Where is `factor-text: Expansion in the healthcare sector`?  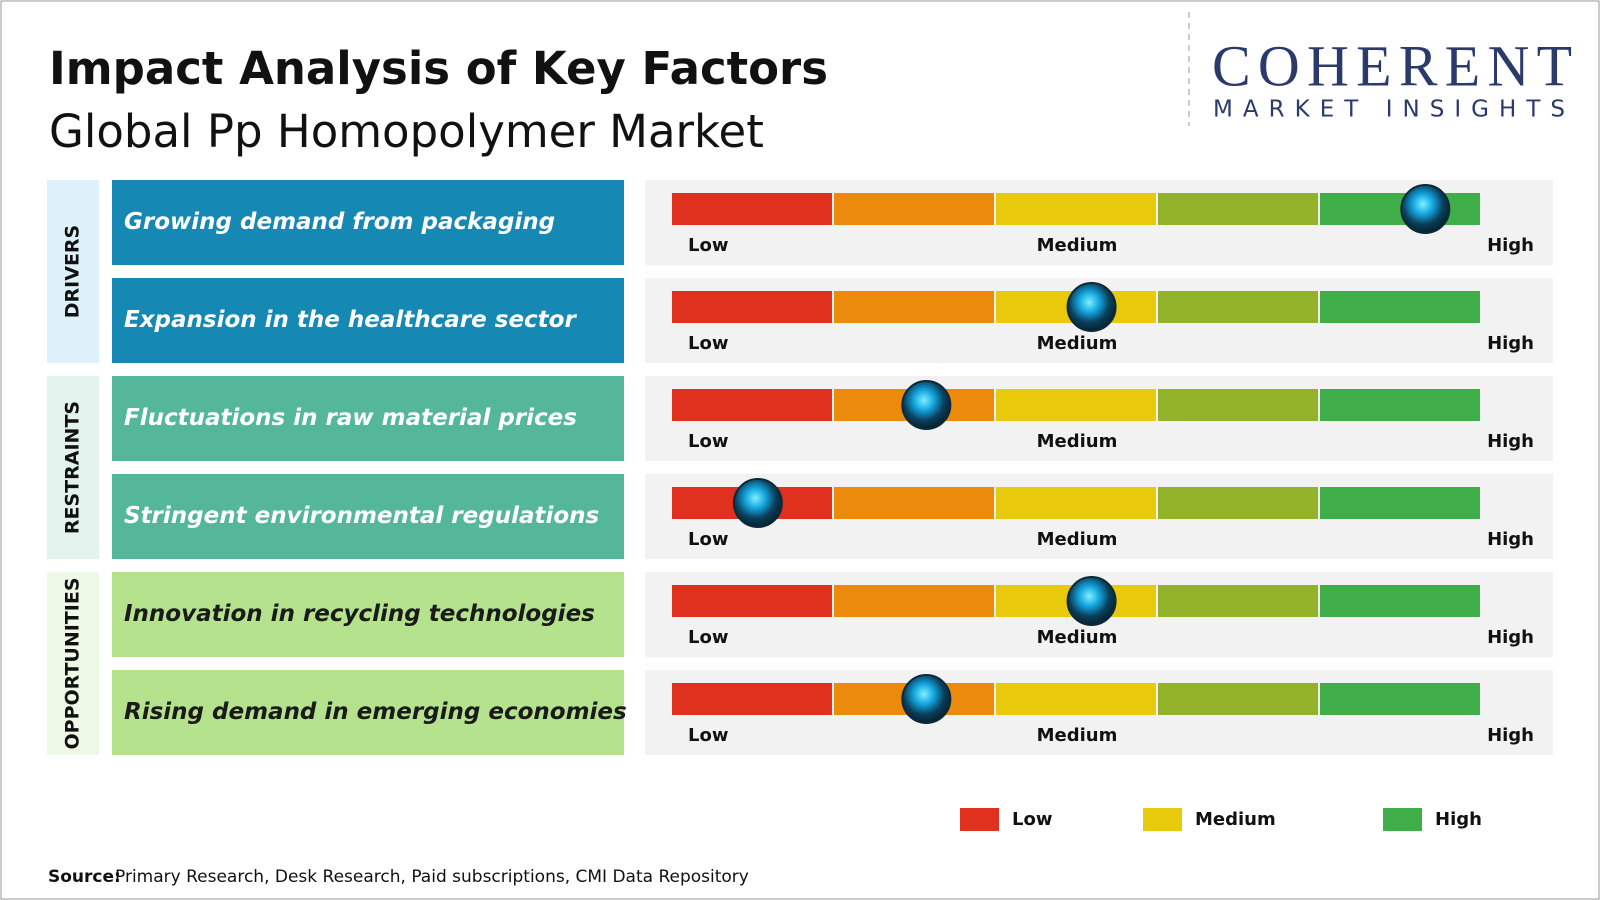 factor-text: Expansion in the healthcare sector is located at coordinates (350, 320).